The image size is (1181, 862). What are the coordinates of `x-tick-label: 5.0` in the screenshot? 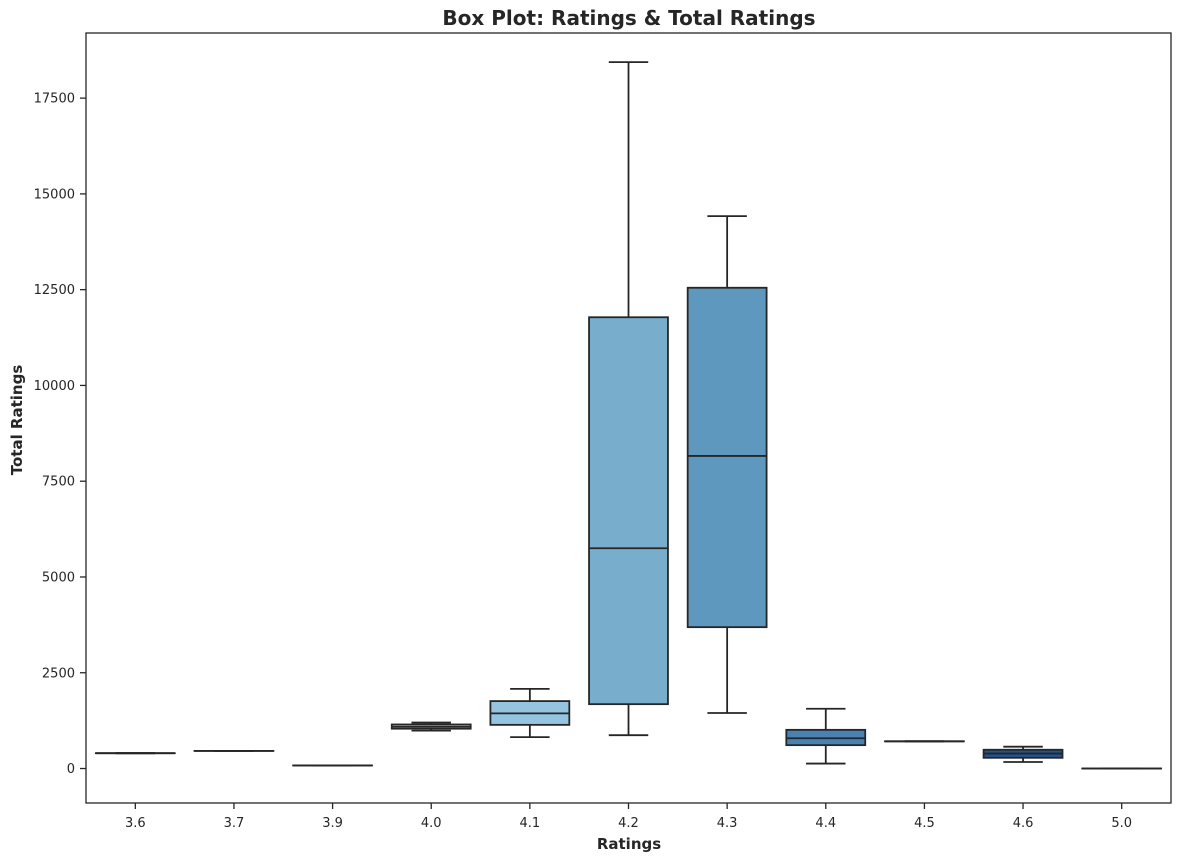 It's located at (1121, 823).